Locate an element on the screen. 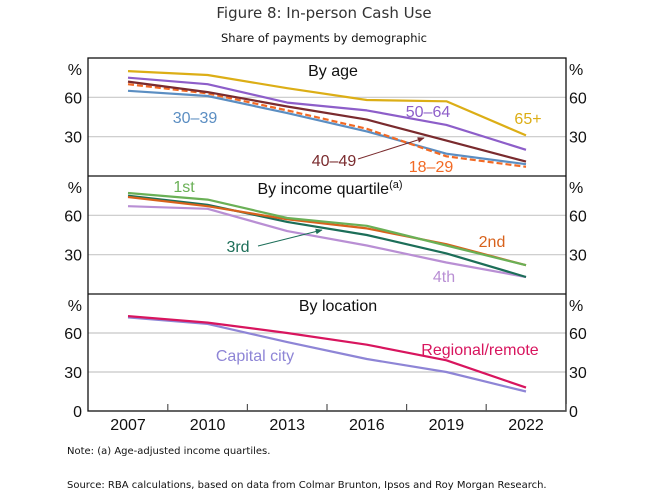 The height and width of the screenshot is (499, 648). series-label: Capital city is located at coordinates (255, 356).